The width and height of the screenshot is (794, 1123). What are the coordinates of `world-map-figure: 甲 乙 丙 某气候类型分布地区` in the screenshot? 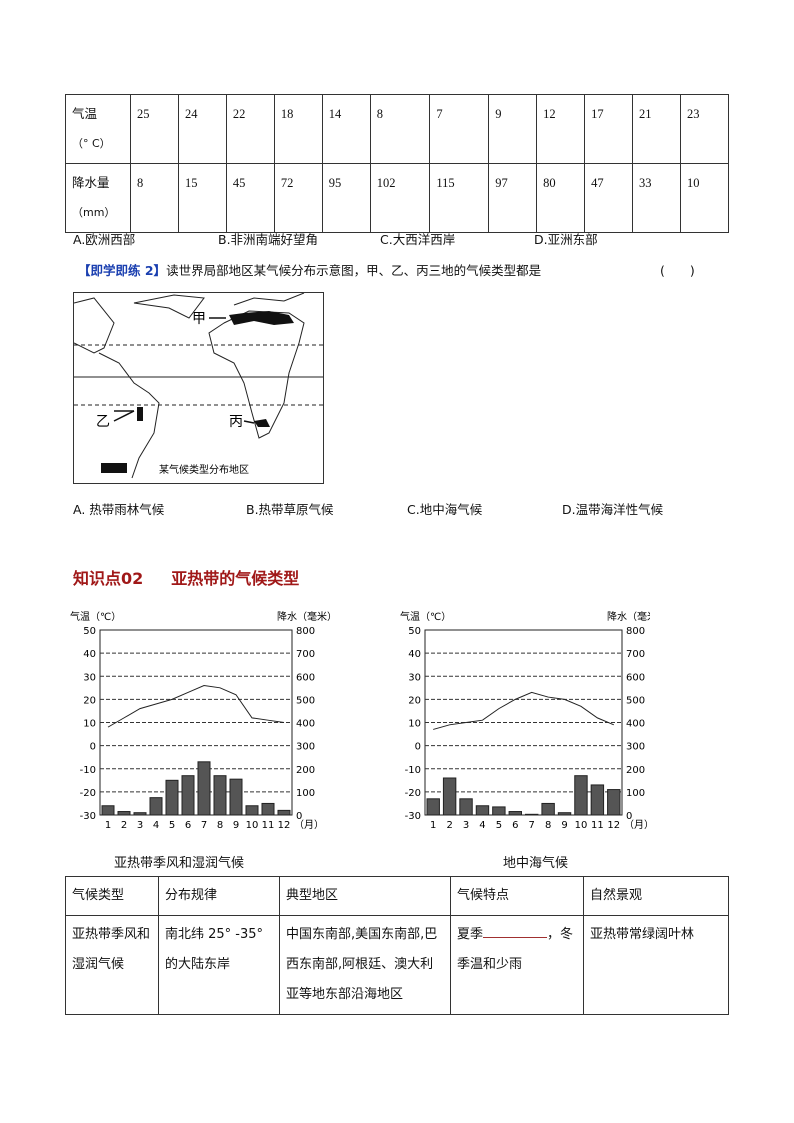 It's located at (198, 388).